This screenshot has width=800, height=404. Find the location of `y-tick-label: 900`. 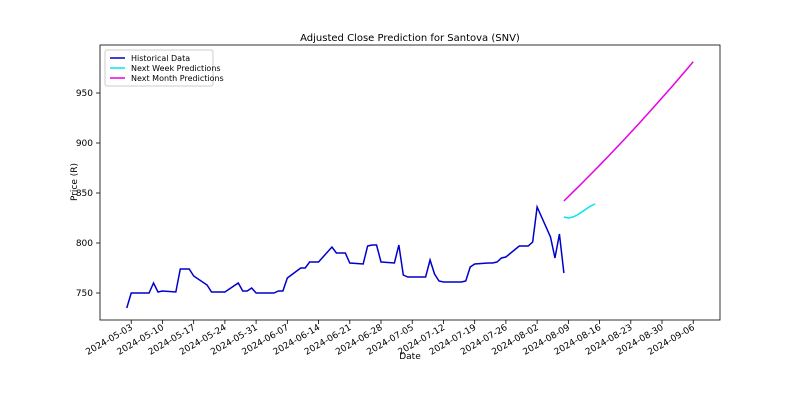

y-tick-label: 900 is located at coordinates (84, 144).